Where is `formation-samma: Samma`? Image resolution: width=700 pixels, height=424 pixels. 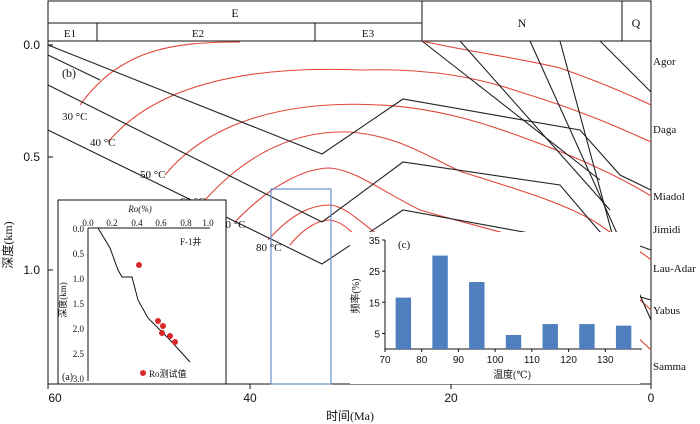 formation-samma: Samma is located at coordinates (669, 367).